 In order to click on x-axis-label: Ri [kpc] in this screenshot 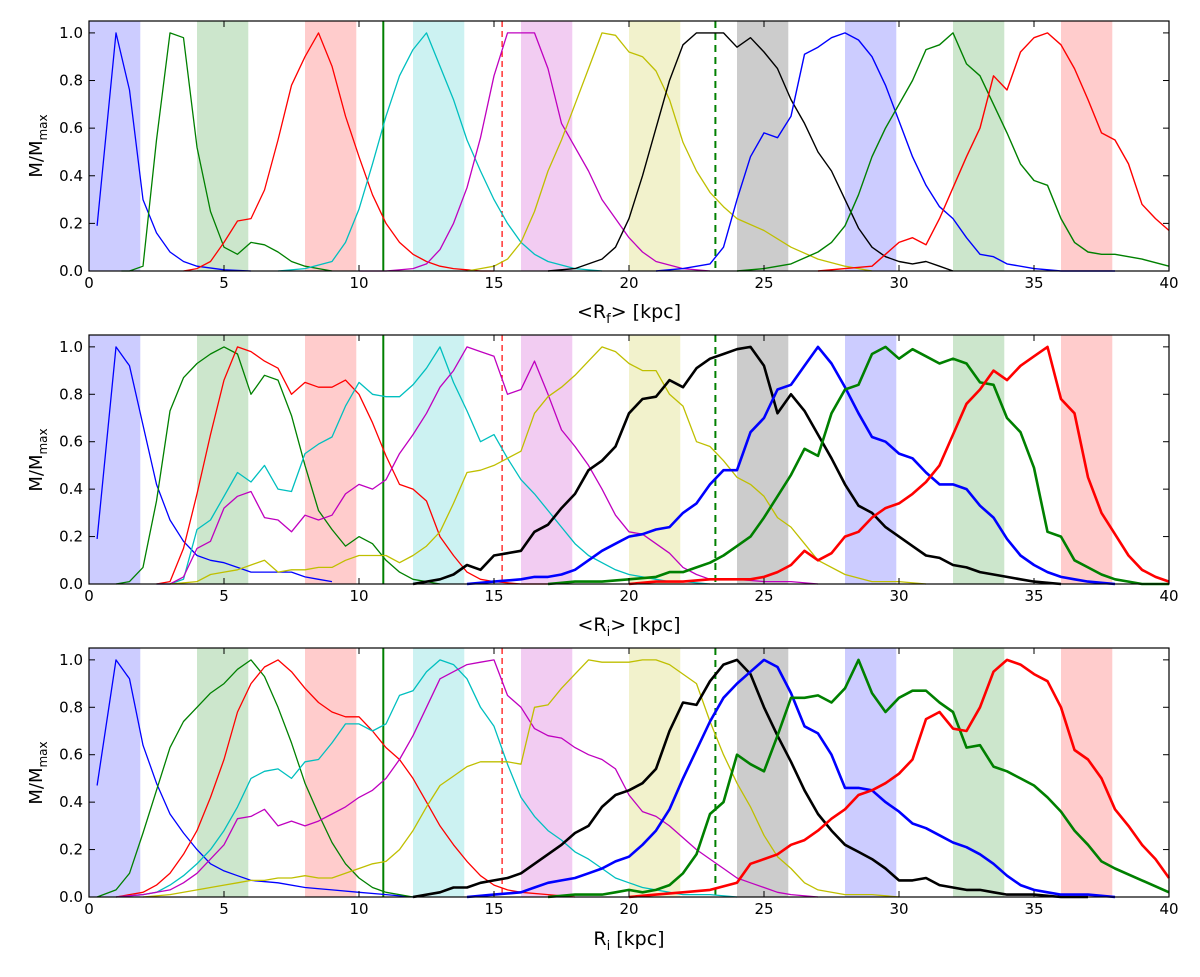, I will do `click(628, 941)`.